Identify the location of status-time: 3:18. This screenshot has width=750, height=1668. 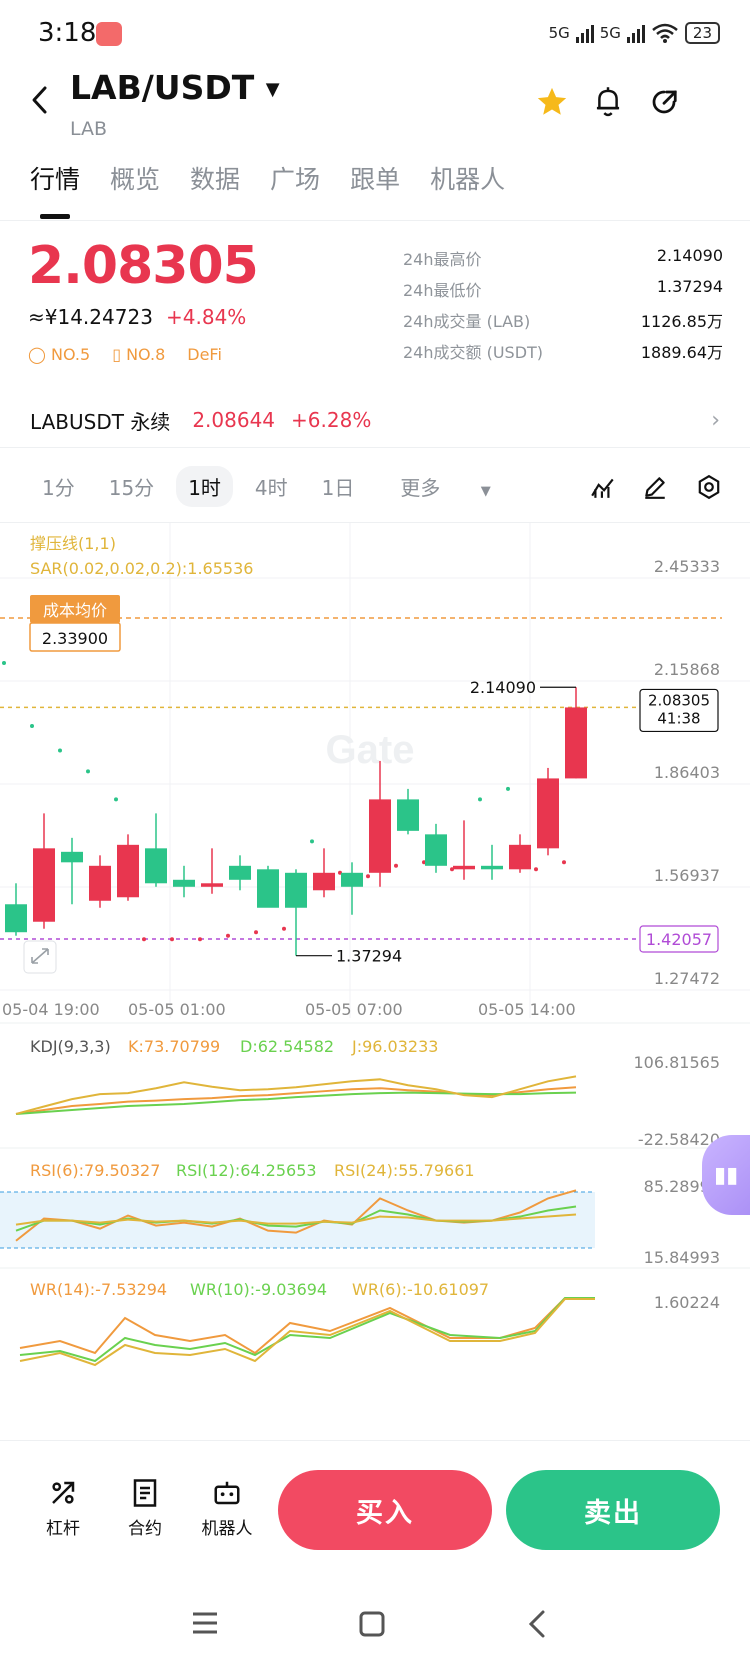
(67, 33).